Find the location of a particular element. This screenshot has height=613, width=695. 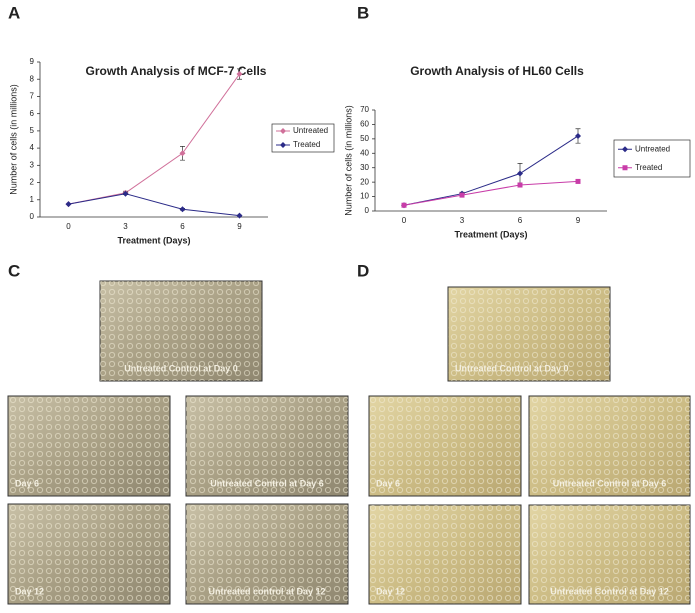

y-tick-label: 8 is located at coordinates (32, 78).